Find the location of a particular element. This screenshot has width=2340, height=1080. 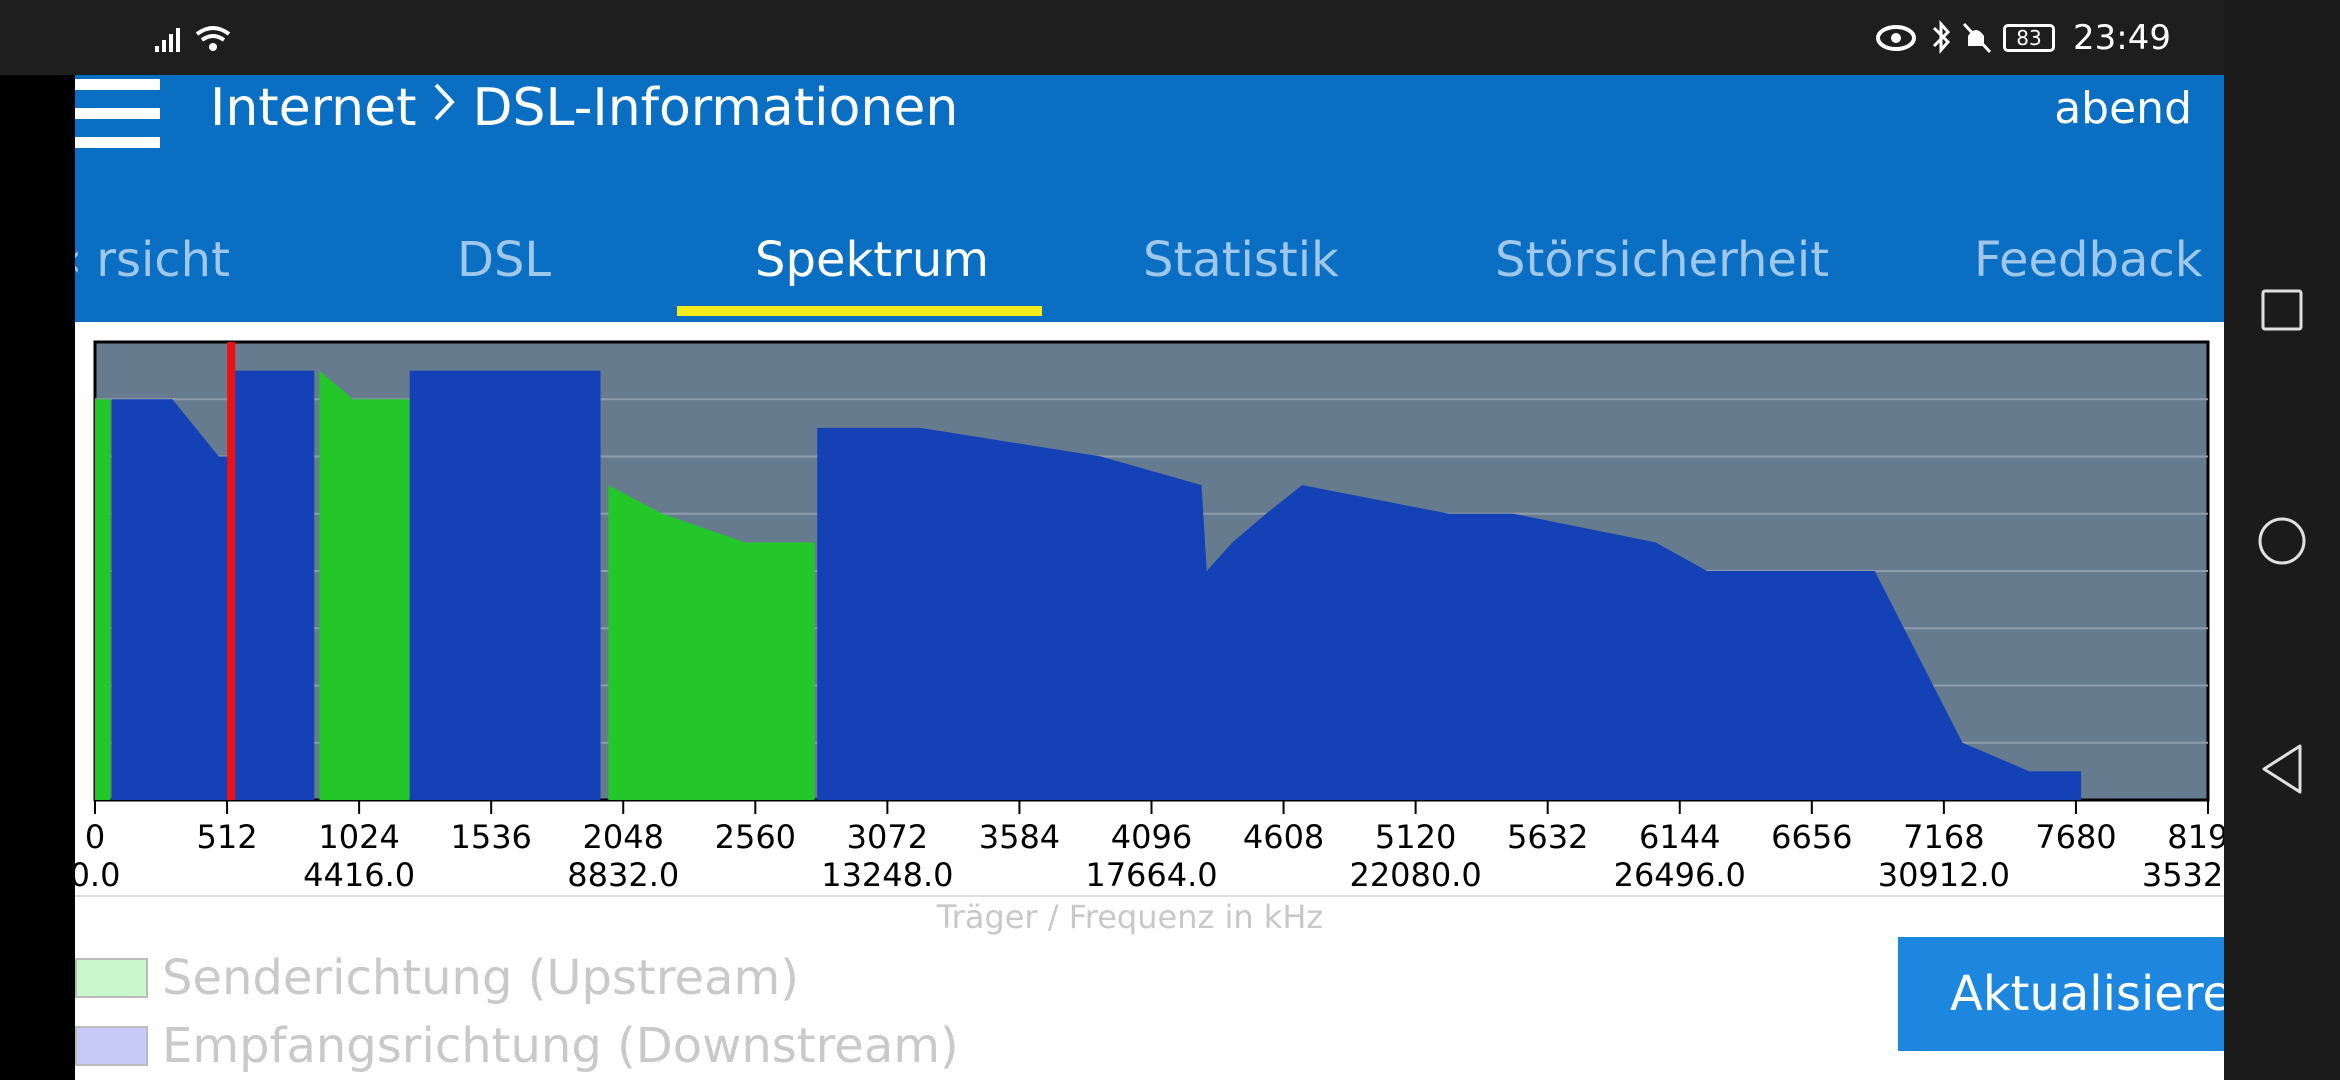

frequency-tick-label: 17664.0 is located at coordinates (1151, 875).